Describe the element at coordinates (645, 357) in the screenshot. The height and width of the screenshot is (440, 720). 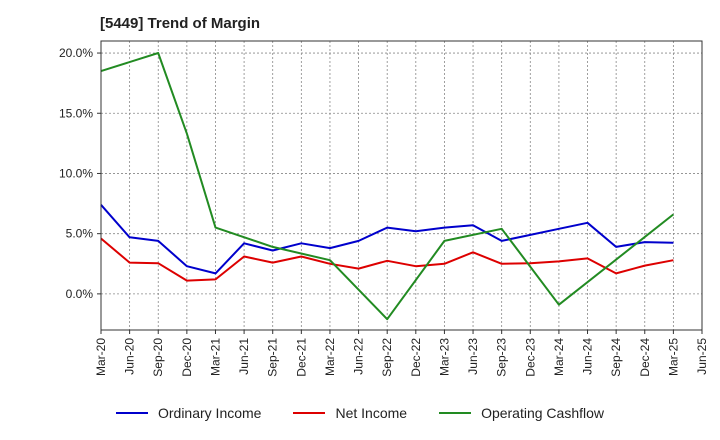
I see `x-tick-label: Dec-24` at that location.